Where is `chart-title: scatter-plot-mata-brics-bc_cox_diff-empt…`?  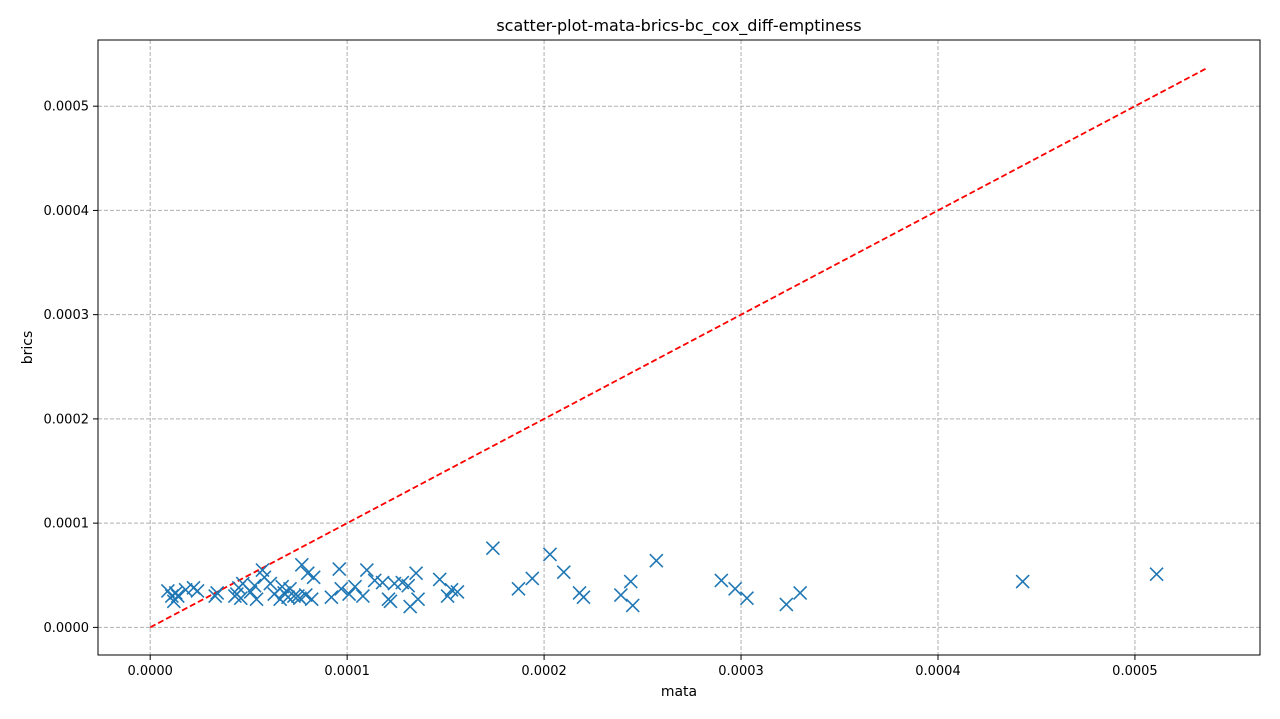
chart-title: scatter-plot-mata-brics-bc_cox_diff-empt… is located at coordinates (678, 26).